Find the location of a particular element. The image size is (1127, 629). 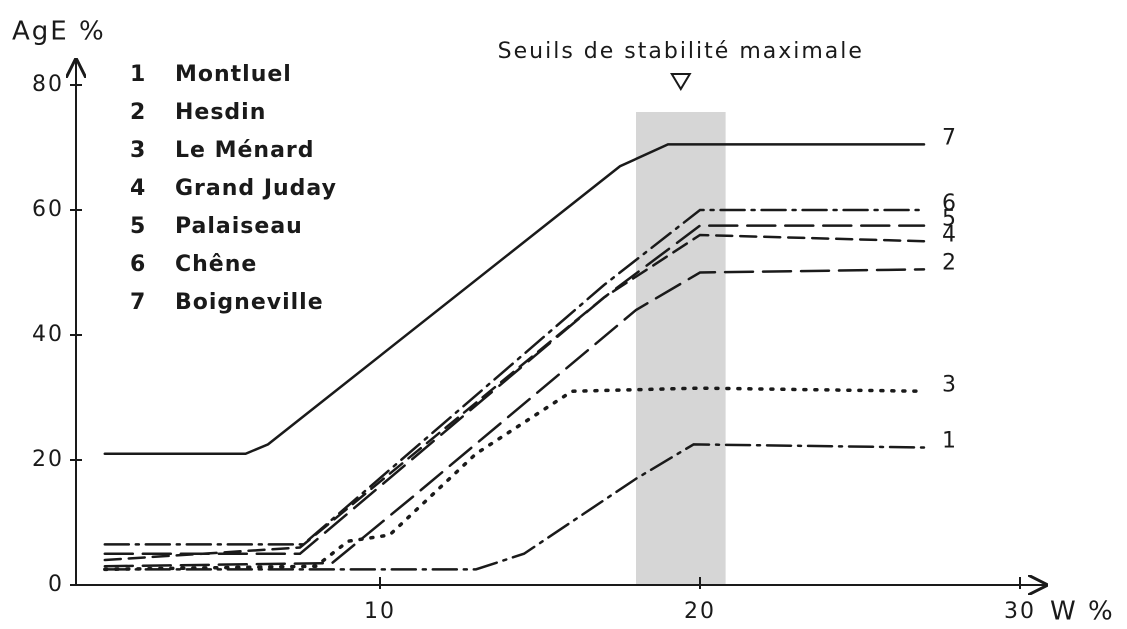

legend-name: Hesdin is located at coordinates (220, 112).